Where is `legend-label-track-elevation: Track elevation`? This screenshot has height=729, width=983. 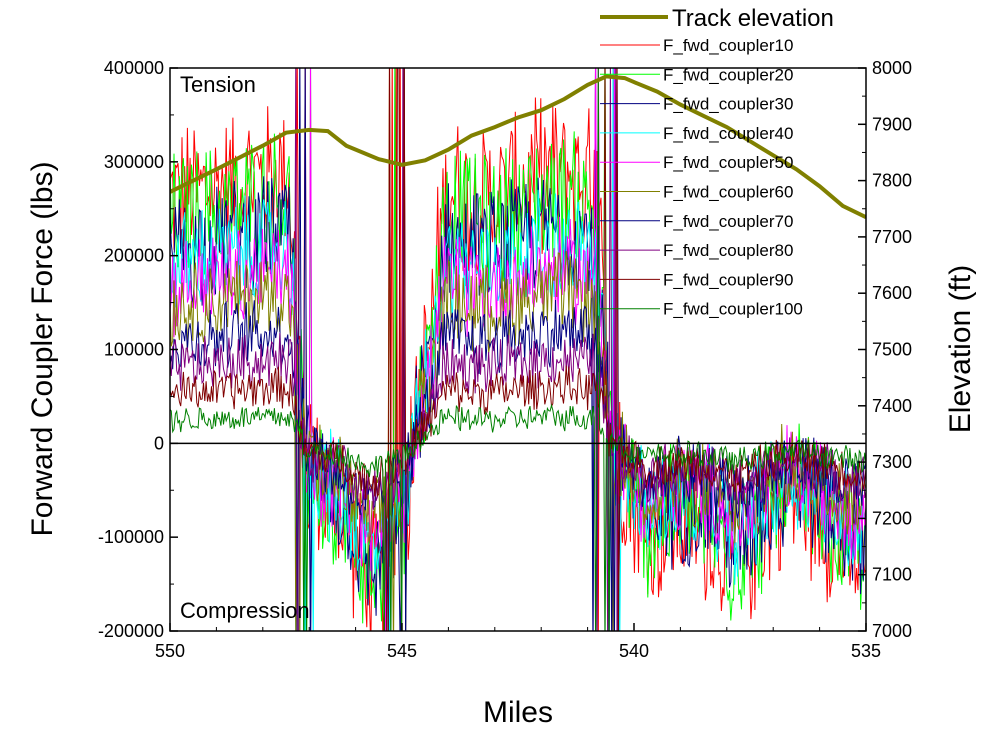 legend-label-track-elevation: Track elevation is located at coordinates (753, 18).